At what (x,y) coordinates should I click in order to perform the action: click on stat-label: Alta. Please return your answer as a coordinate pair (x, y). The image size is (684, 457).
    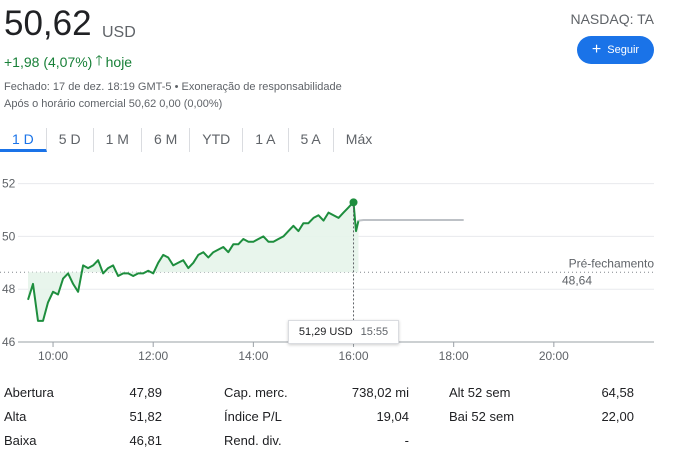
    Looking at the image, I should click on (15, 416).